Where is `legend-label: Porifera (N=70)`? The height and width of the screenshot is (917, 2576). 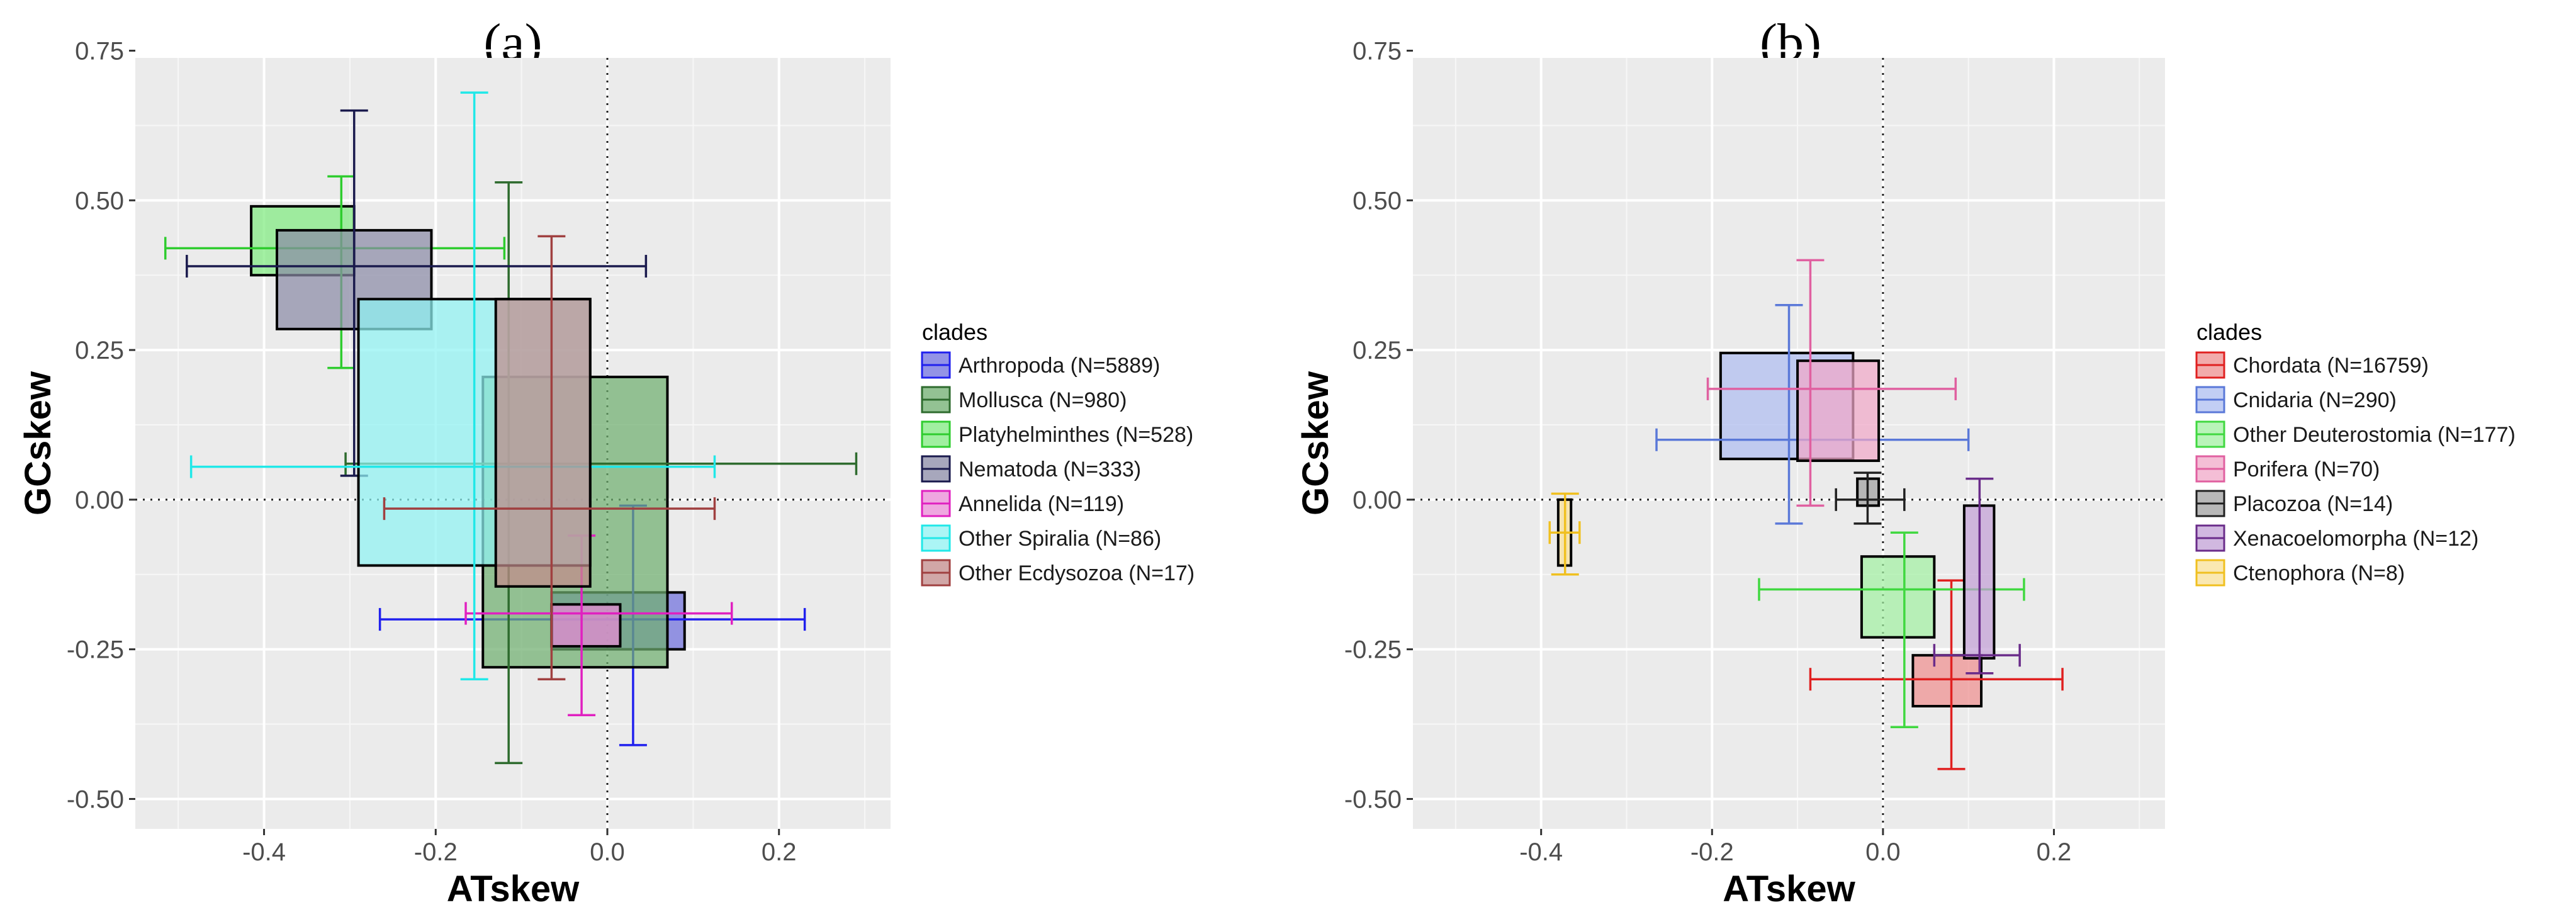
legend-label: Porifera (N=70) is located at coordinates (2306, 469).